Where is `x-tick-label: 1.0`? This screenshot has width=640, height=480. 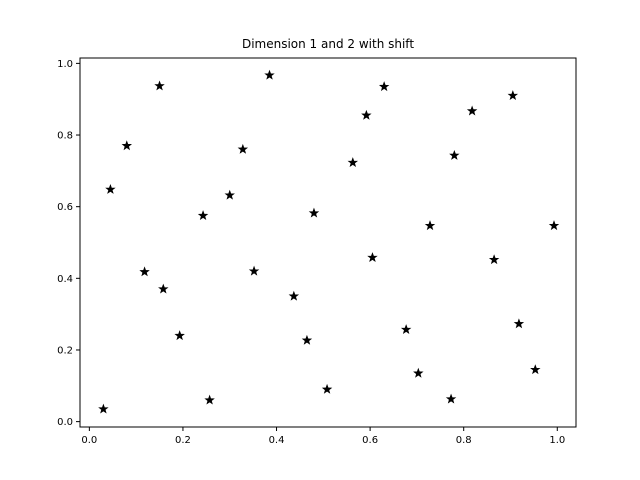
x-tick-label: 1.0 is located at coordinates (557, 440).